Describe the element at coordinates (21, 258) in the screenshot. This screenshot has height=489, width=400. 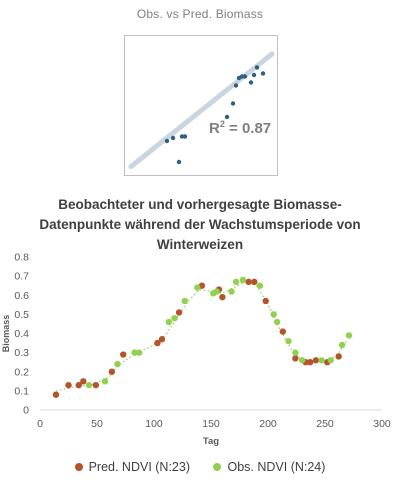
I see `y-tick-label-8: 0.8` at that location.